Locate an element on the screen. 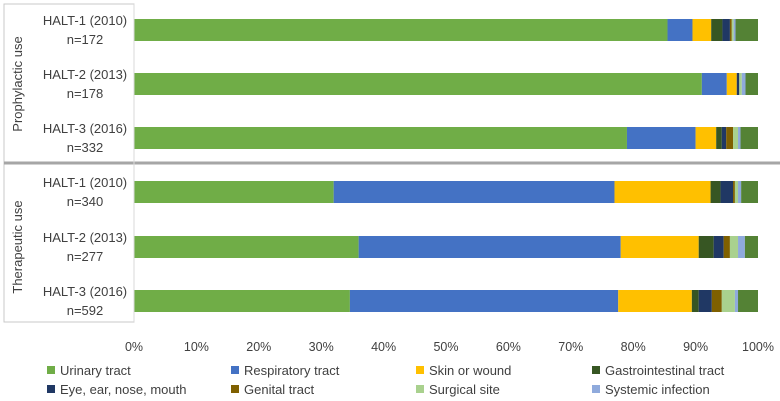 The width and height of the screenshot is (780, 401). x-tick-label: 20% is located at coordinates (258, 347).